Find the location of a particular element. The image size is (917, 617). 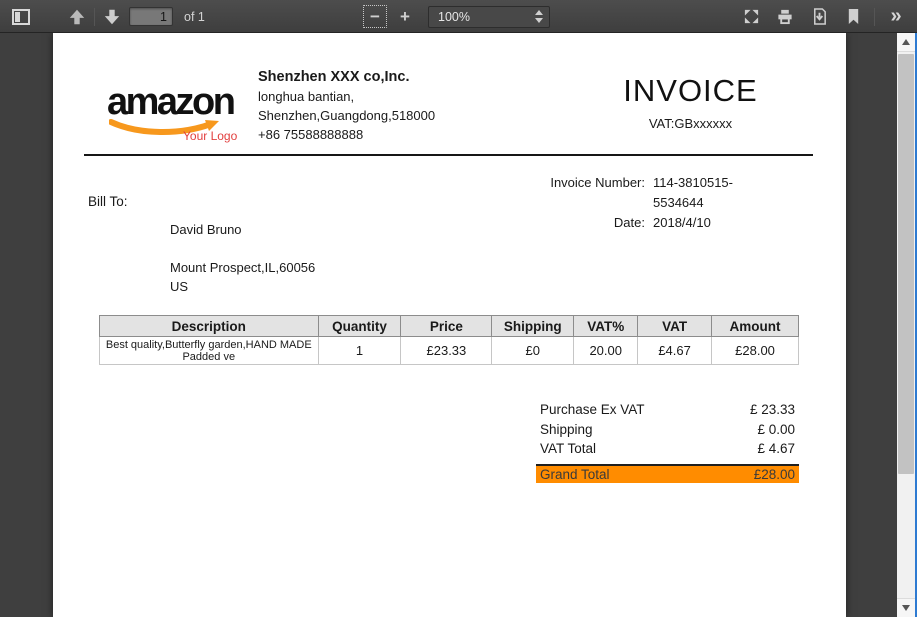

page-down-icon is located at coordinates (112, 16).